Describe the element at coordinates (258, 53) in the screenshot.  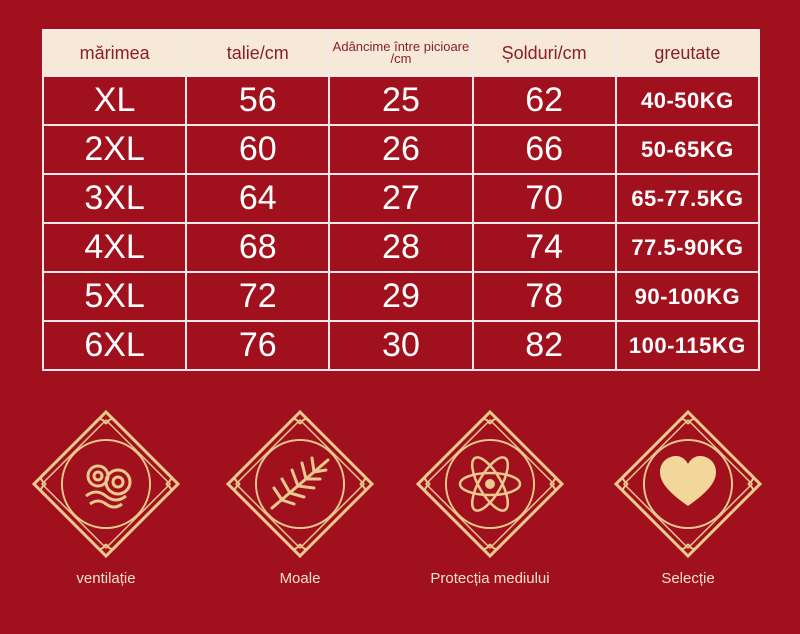
I see `header-waist: talie/cm` at that location.